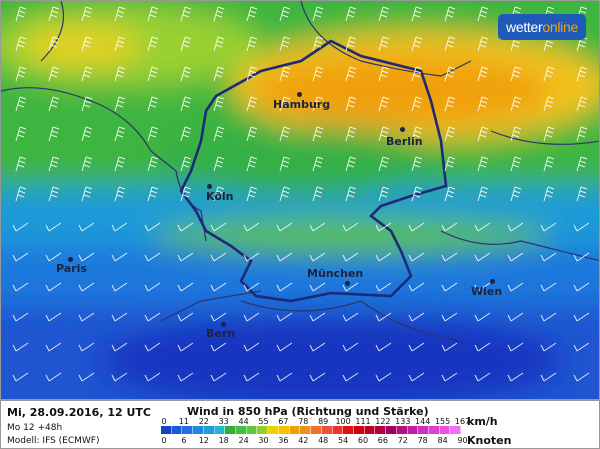 Image resolution: width=600 pixels, height=449 pixels. I want to click on tick-label: 111, so click(363, 421).